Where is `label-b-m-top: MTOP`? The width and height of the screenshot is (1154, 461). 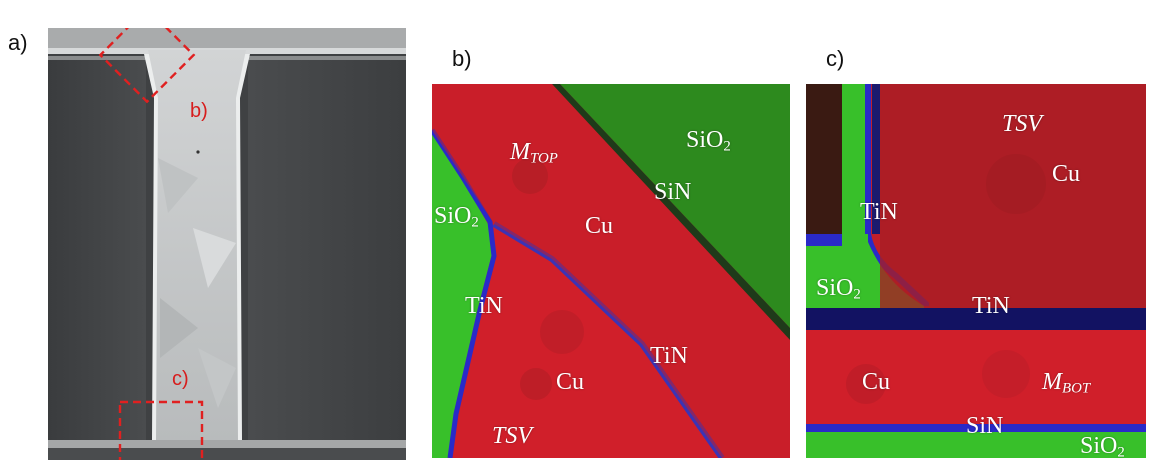
label-b-m-top: MTOP is located at coordinates (534, 153).